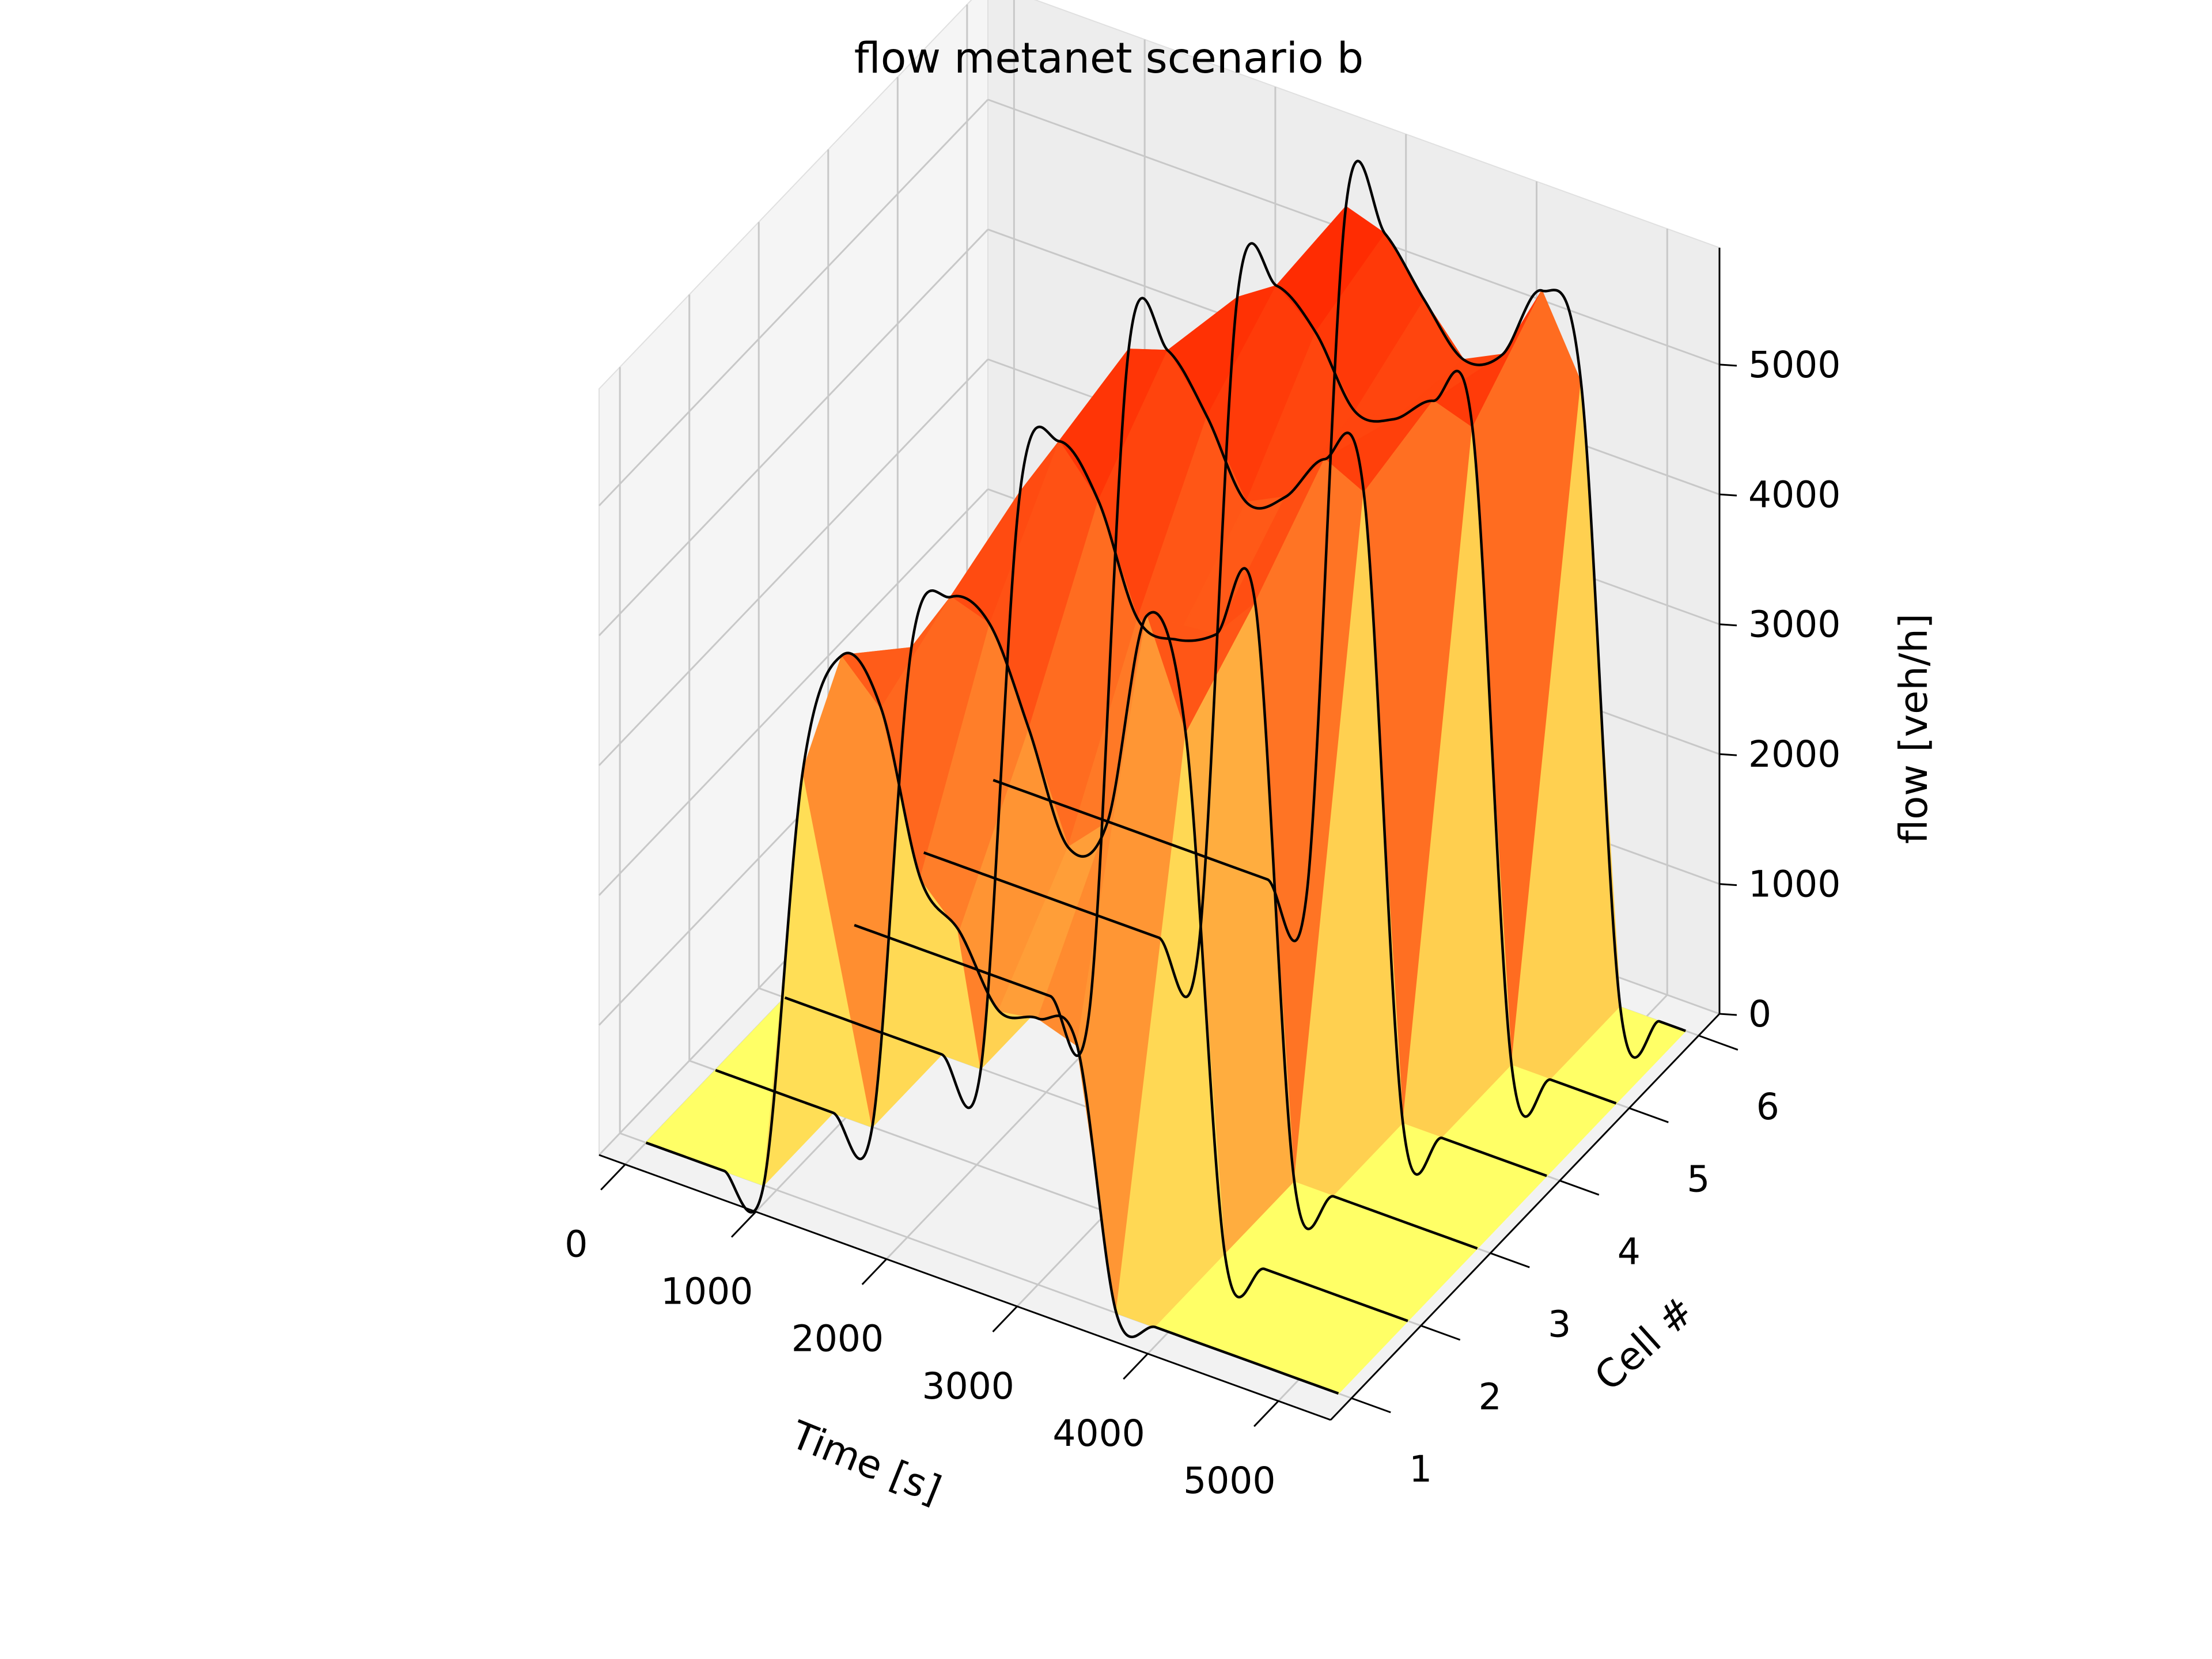  I want to click on y-axis-line, so click(1525, 1217).